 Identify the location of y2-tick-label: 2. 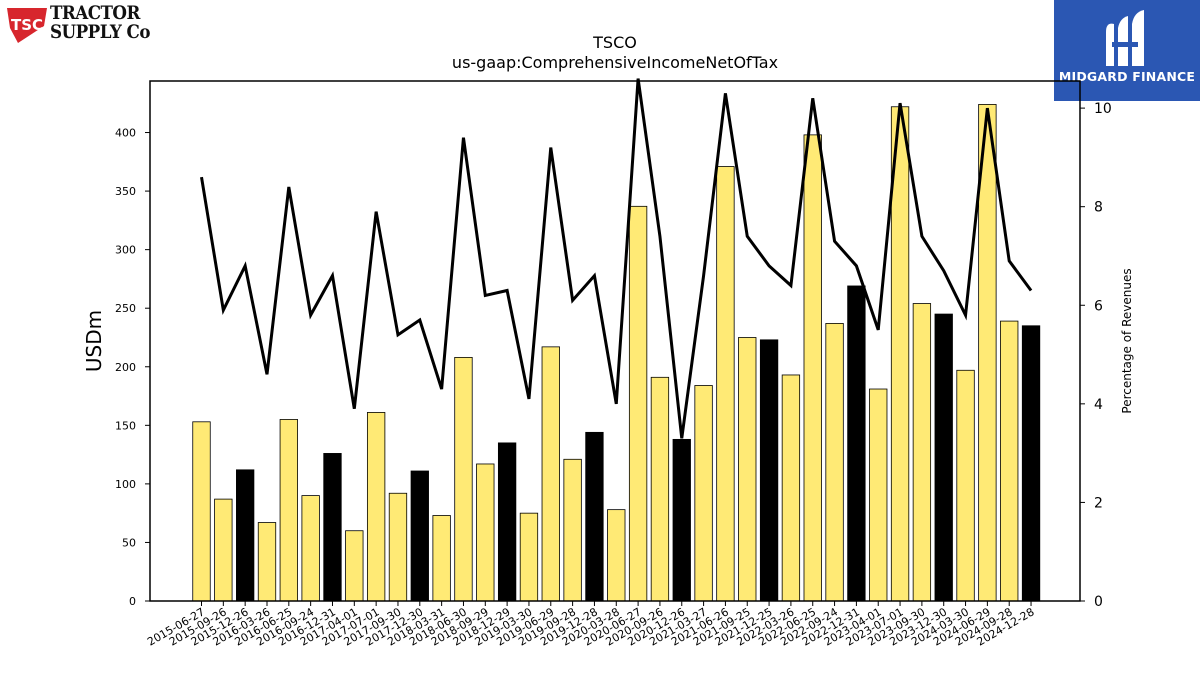
(1098, 503).